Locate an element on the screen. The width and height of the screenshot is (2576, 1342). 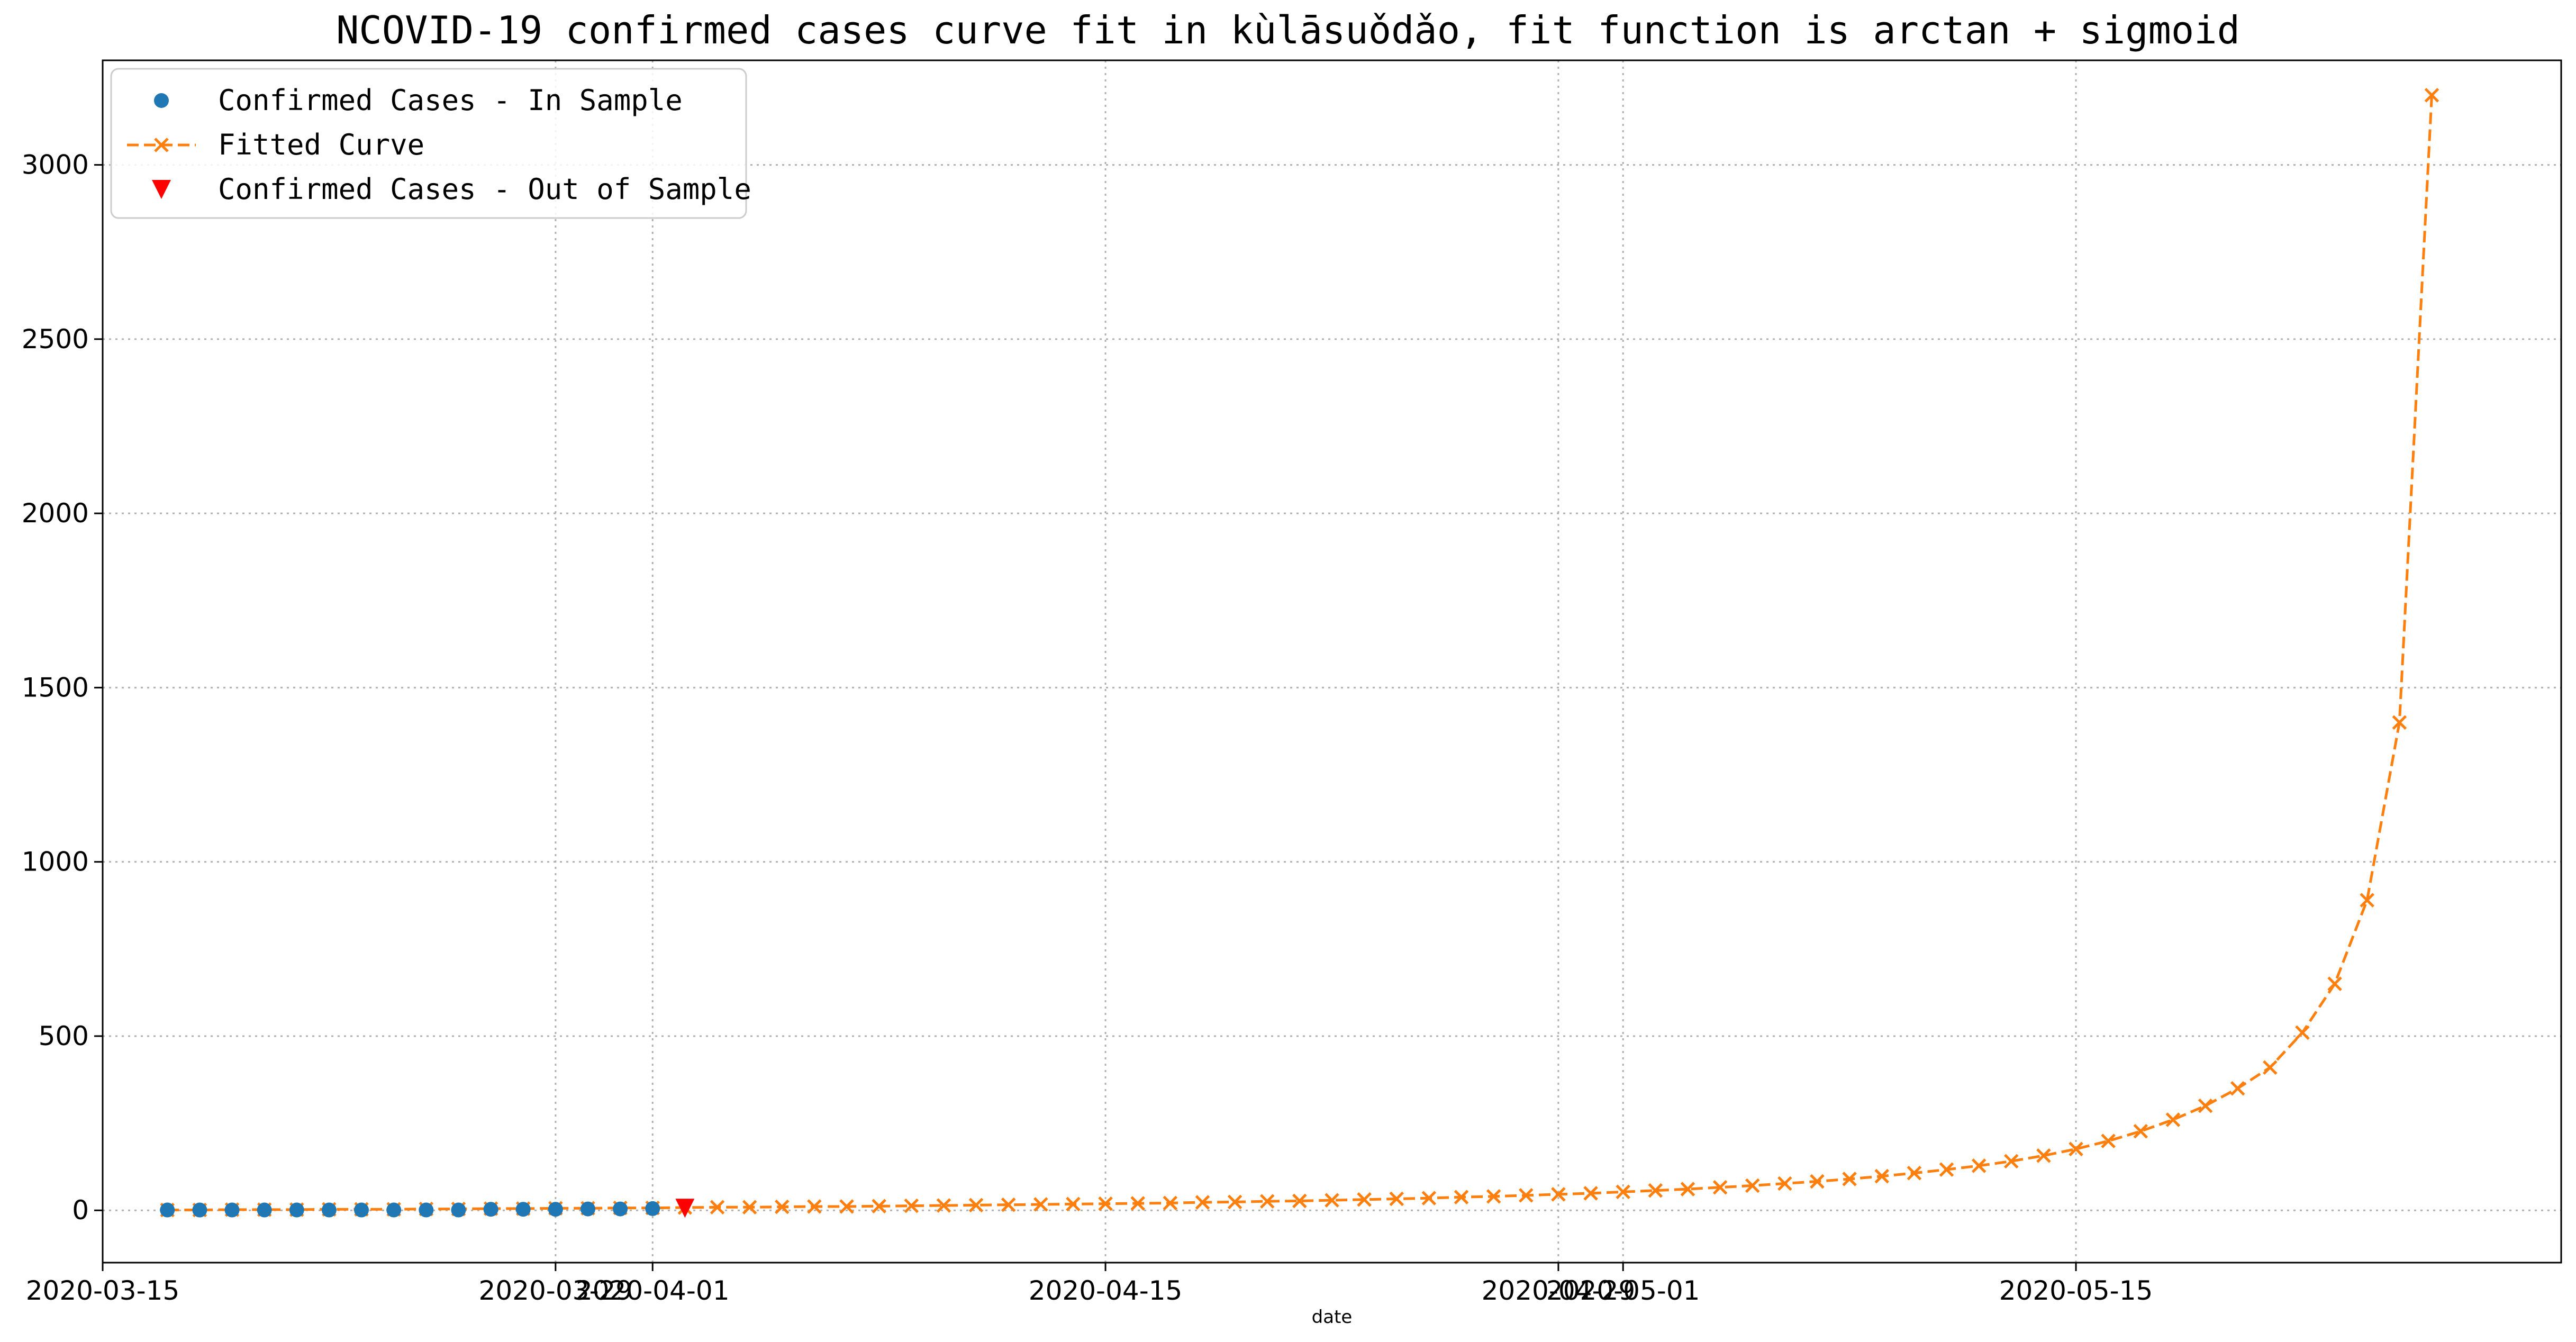
x-tick-label: 2020-04-29 is located at coordinates (1559, 1291).